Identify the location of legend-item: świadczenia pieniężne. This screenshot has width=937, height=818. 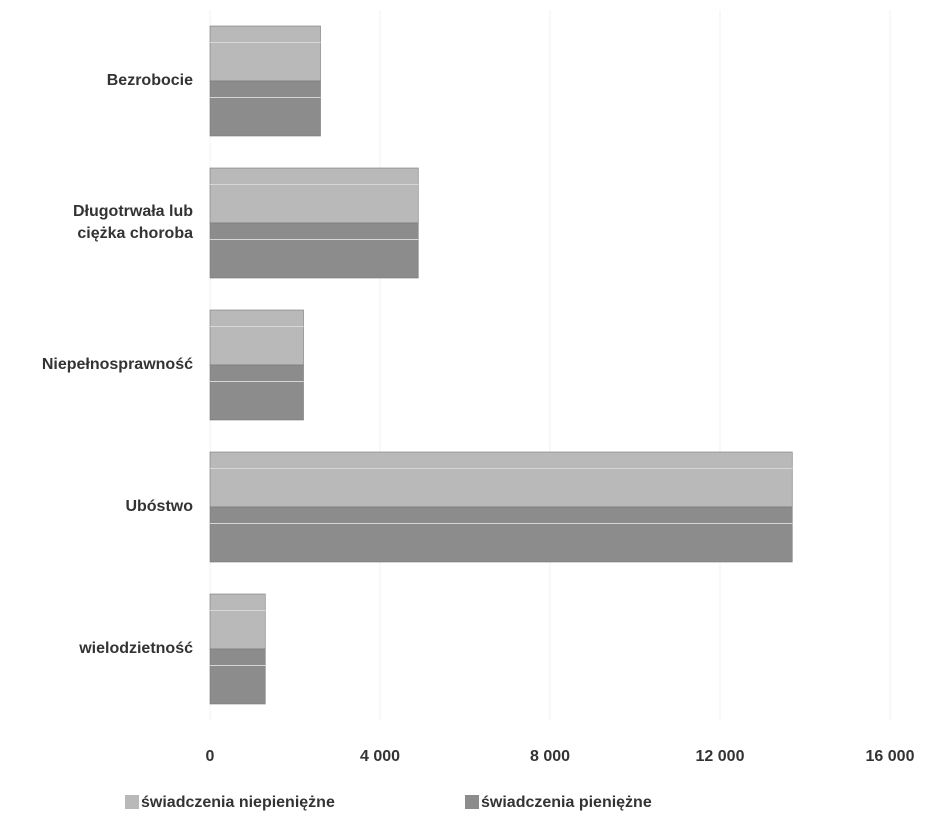
(558, 802).